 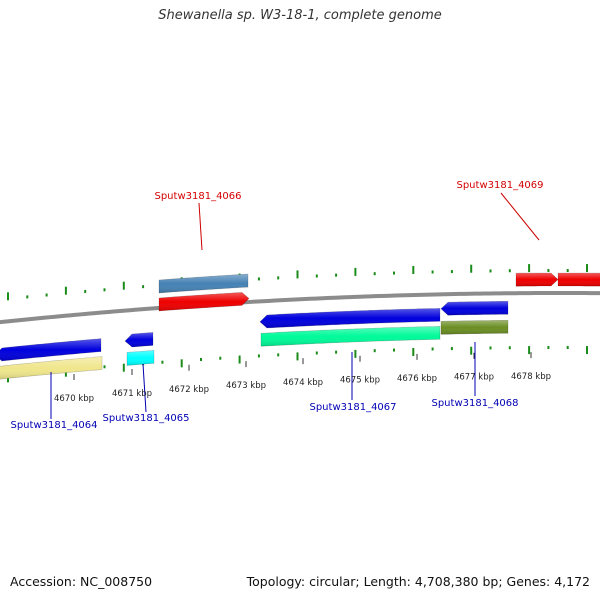 What do you see at coordinates (350, 318) in the screenshot?
I see `gene-4067-arrow` at bounding box center [350, 318].